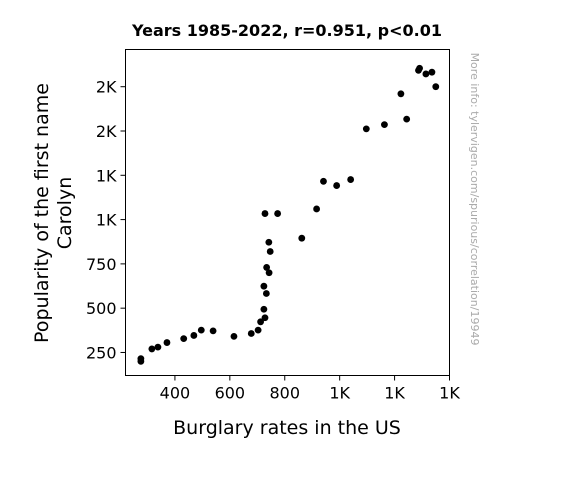 The image size is (575, 500). What do you see at coordinates (42, 213) in the screenshot?
I see `y-axis-title-line-1: Popularity of the first name` at bounding box center [42, 213].